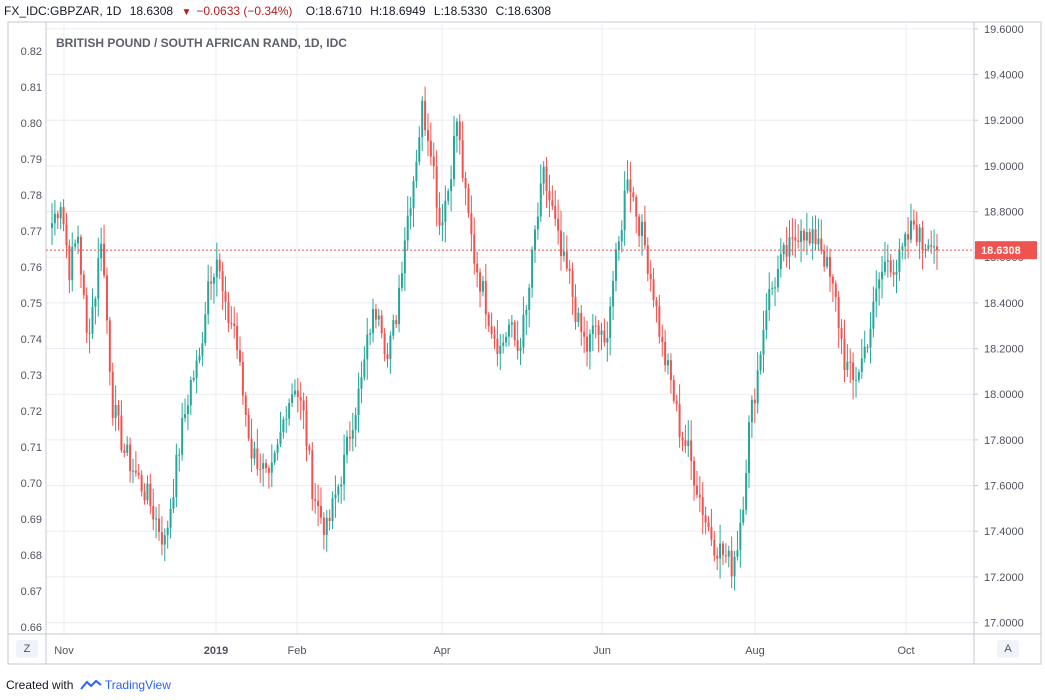 Image resolution: width=1045 pixels, height=700 pixels. Describe the element at coordinates (1008, 649) in the screenshot. I see `auto-scale-button: A` at that location.